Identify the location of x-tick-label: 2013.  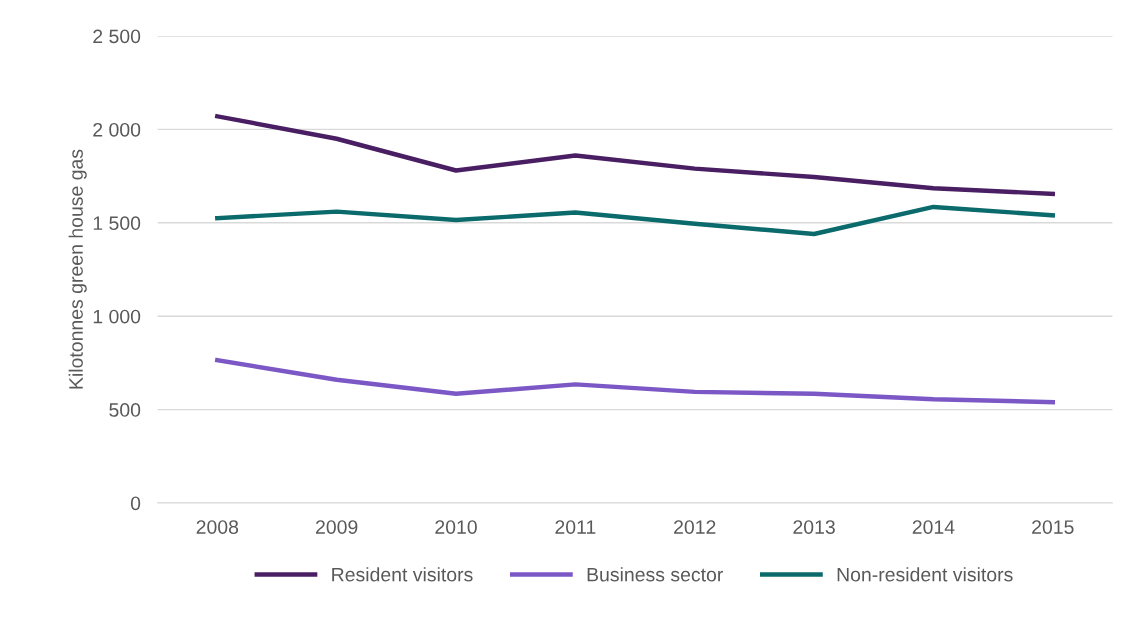
(814, 527).